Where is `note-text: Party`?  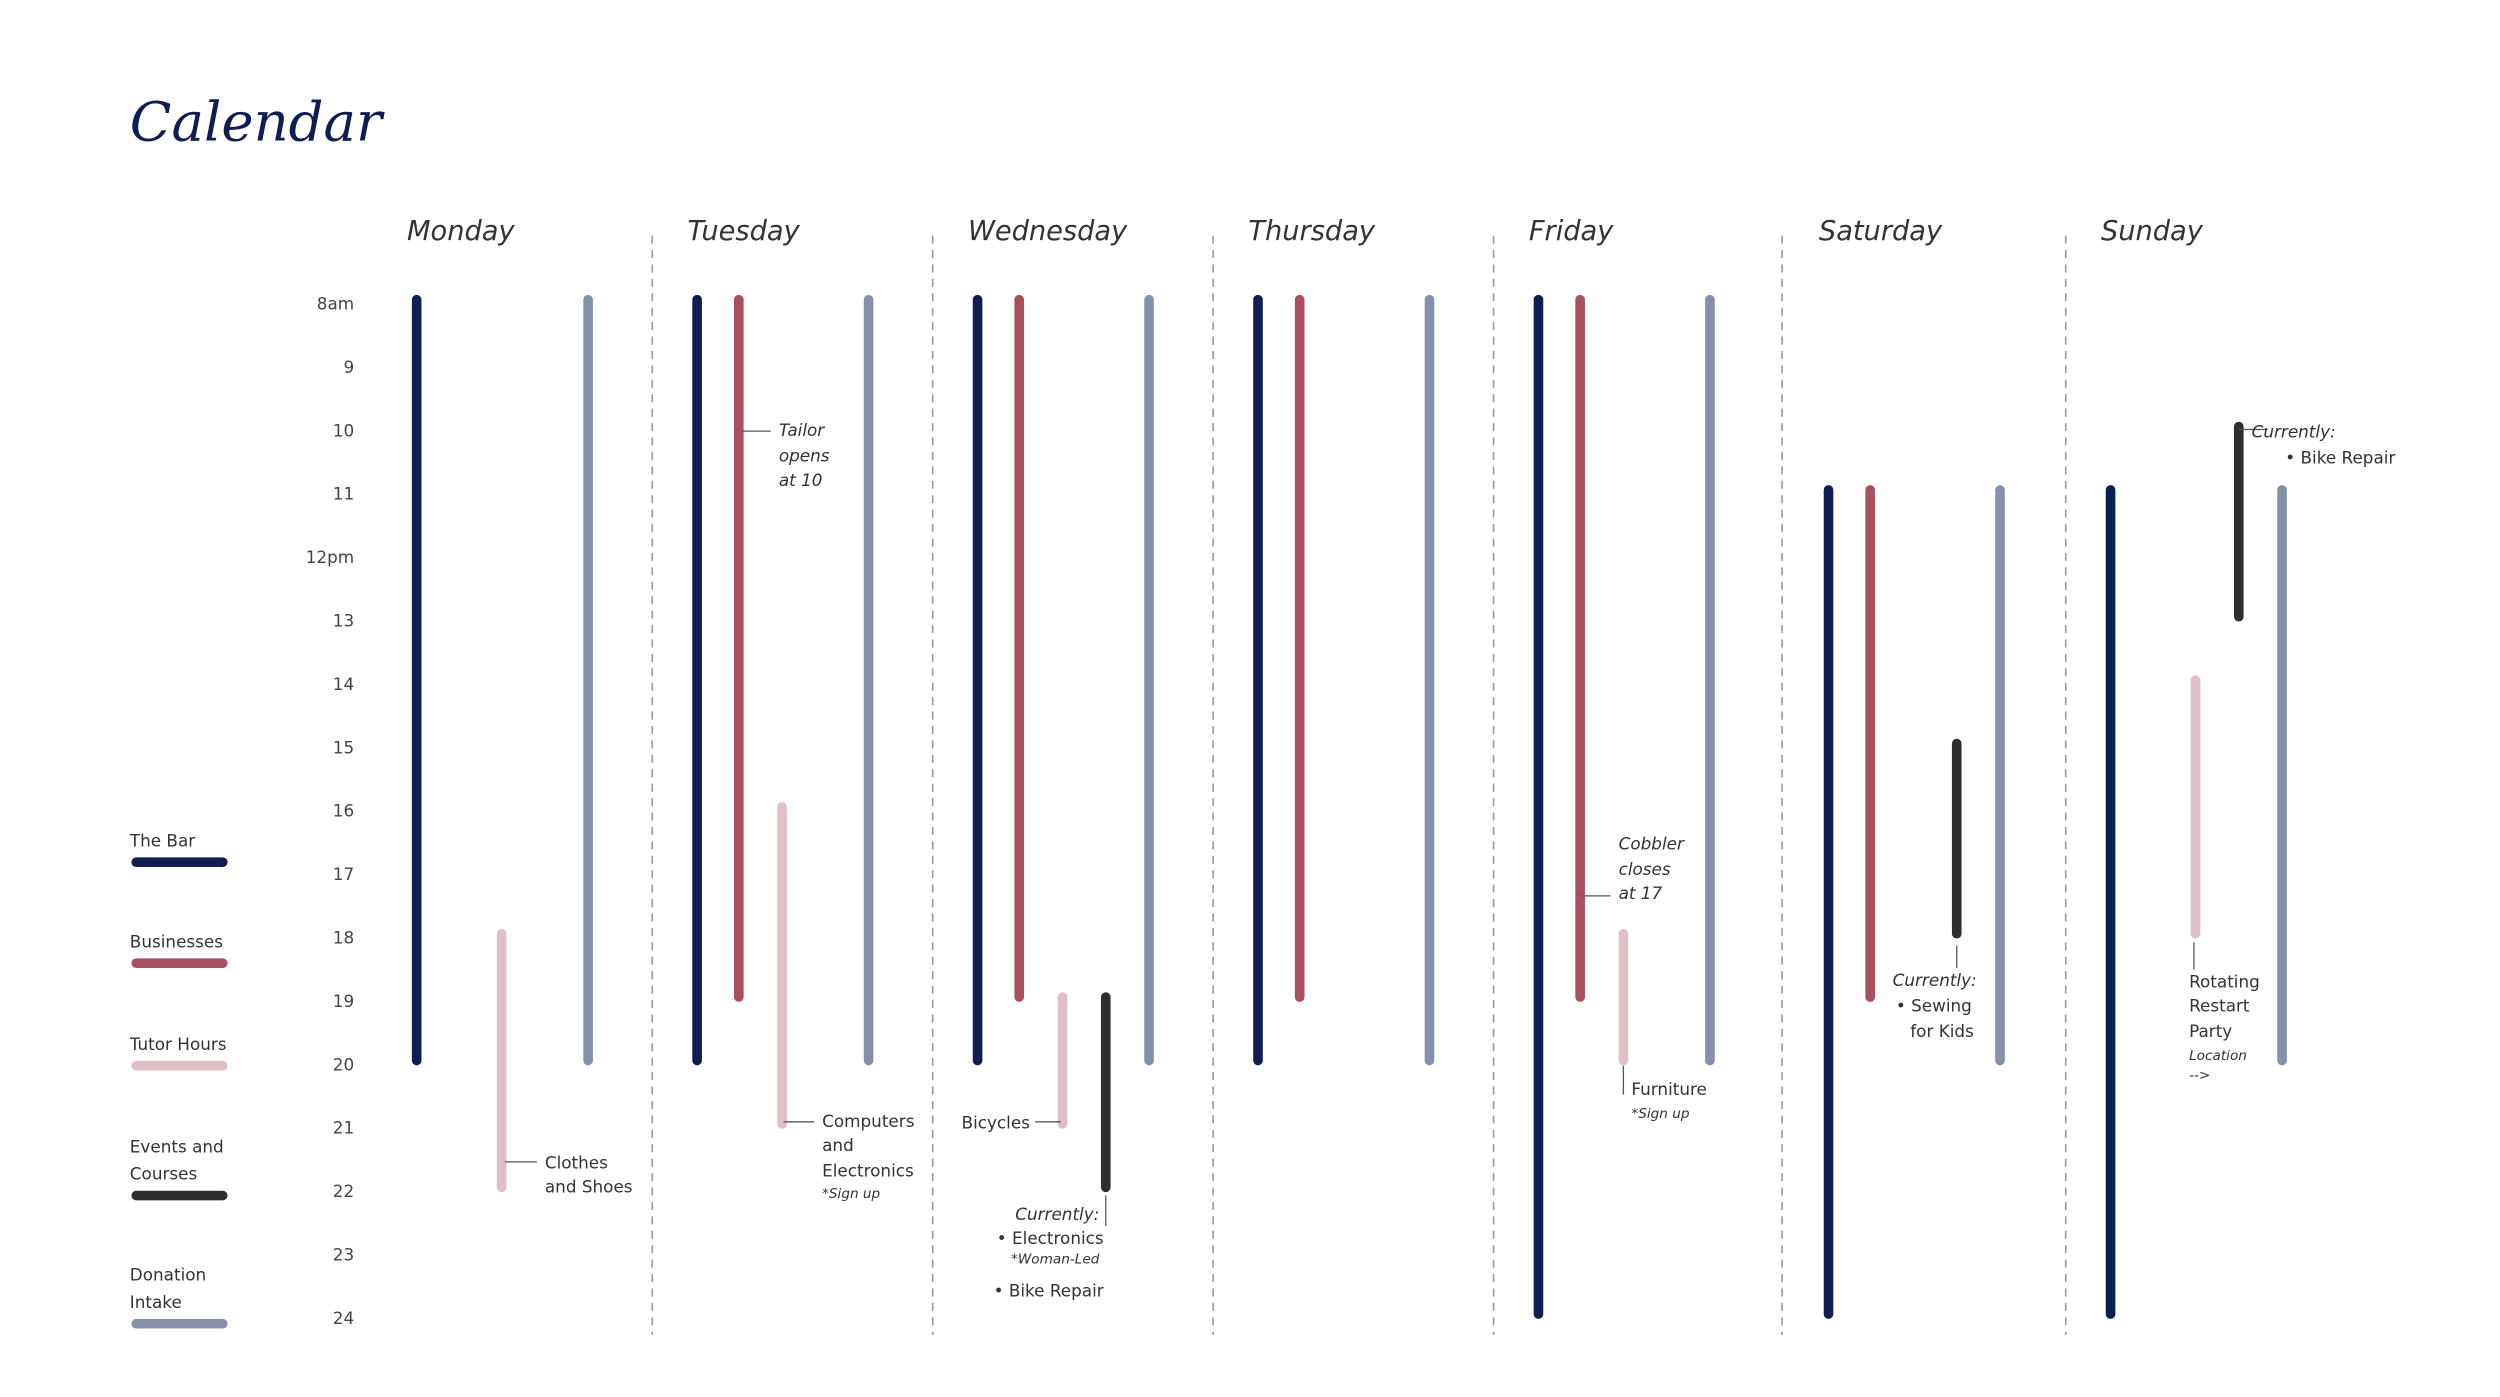 note-text: Party is located at coordinates (2210, 1031).